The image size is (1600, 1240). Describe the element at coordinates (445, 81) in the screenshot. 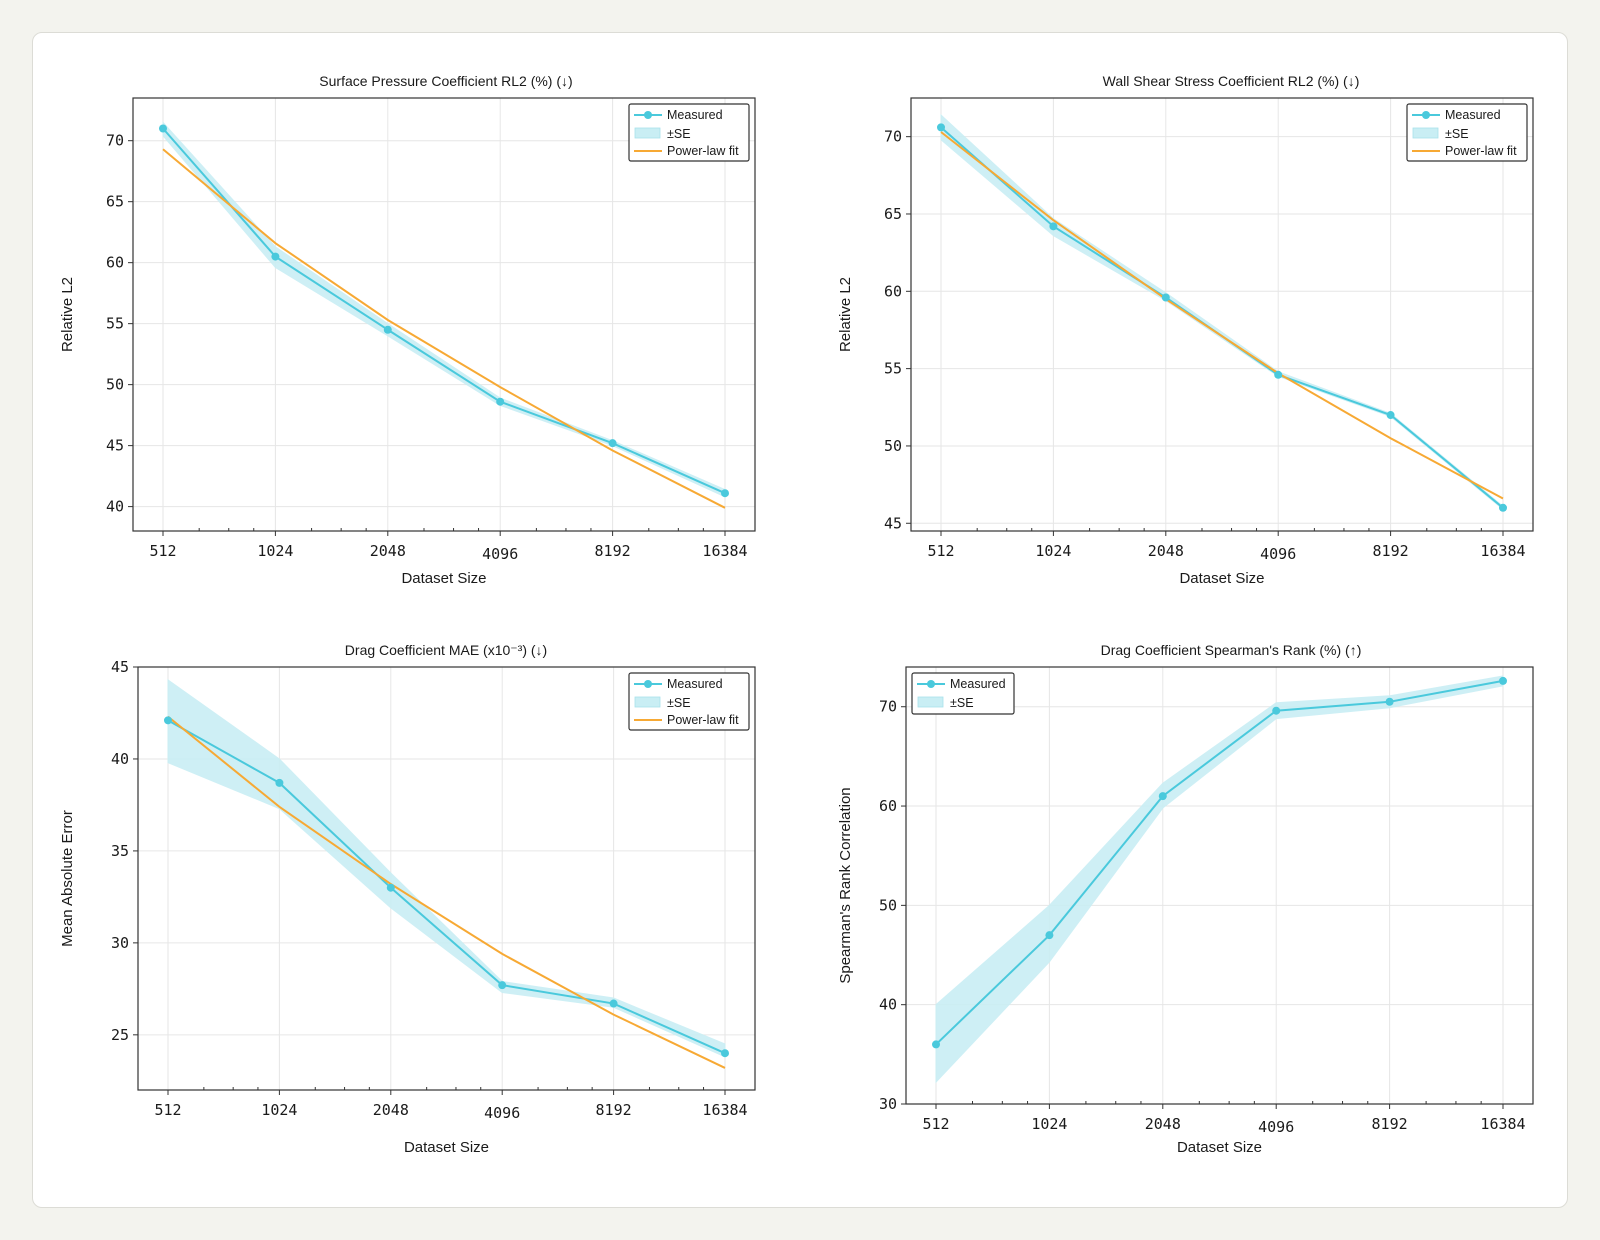

I see `chart-title: Surface Pressure Coefficient RL2 (%) (↓)` at that location.